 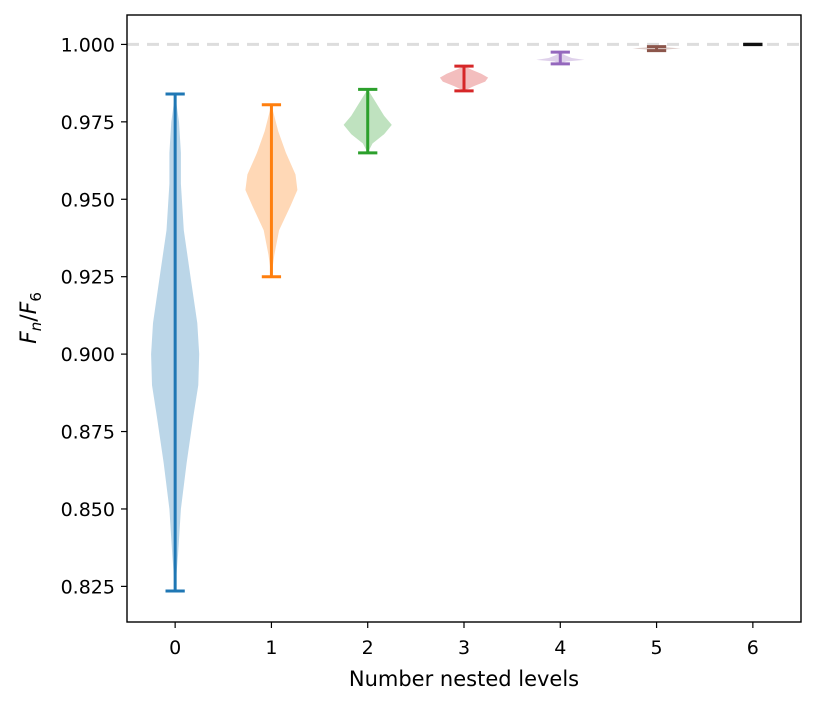 What do you see at coordinates (88, 123) in the screenshot?
I see `y-tick-label: 0.975` at bounding box center [88, 123].